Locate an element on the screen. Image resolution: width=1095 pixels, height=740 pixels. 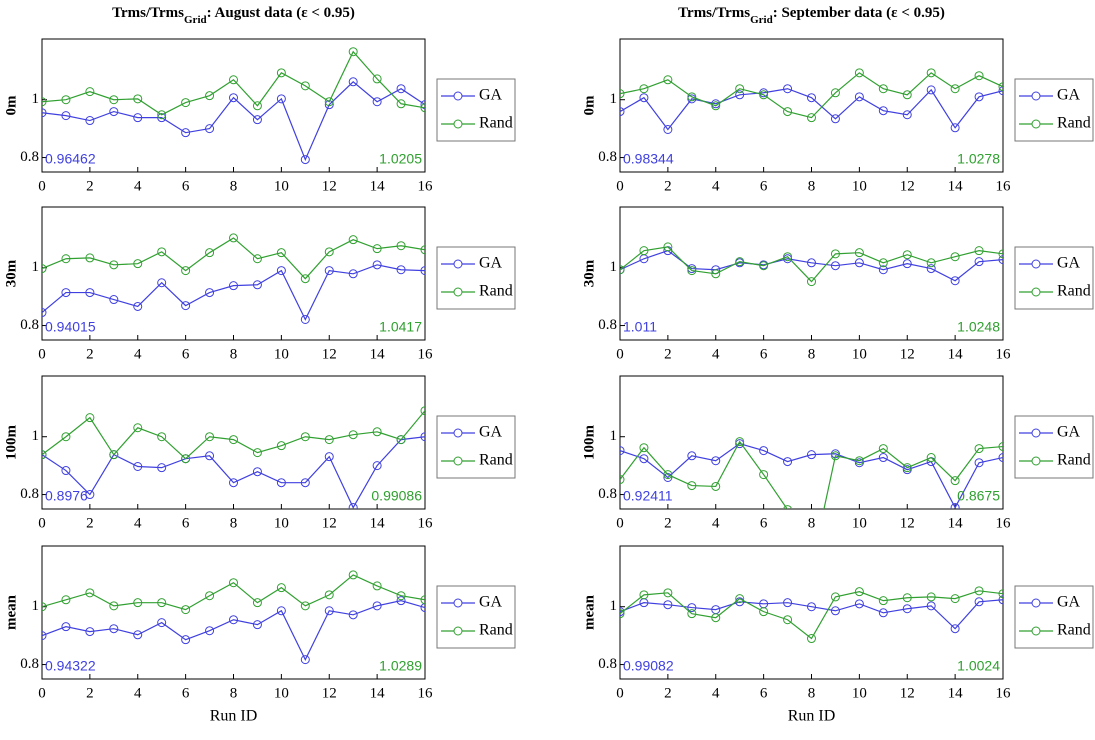
x-tick-label: 2 is located at coordinates (668, 523).